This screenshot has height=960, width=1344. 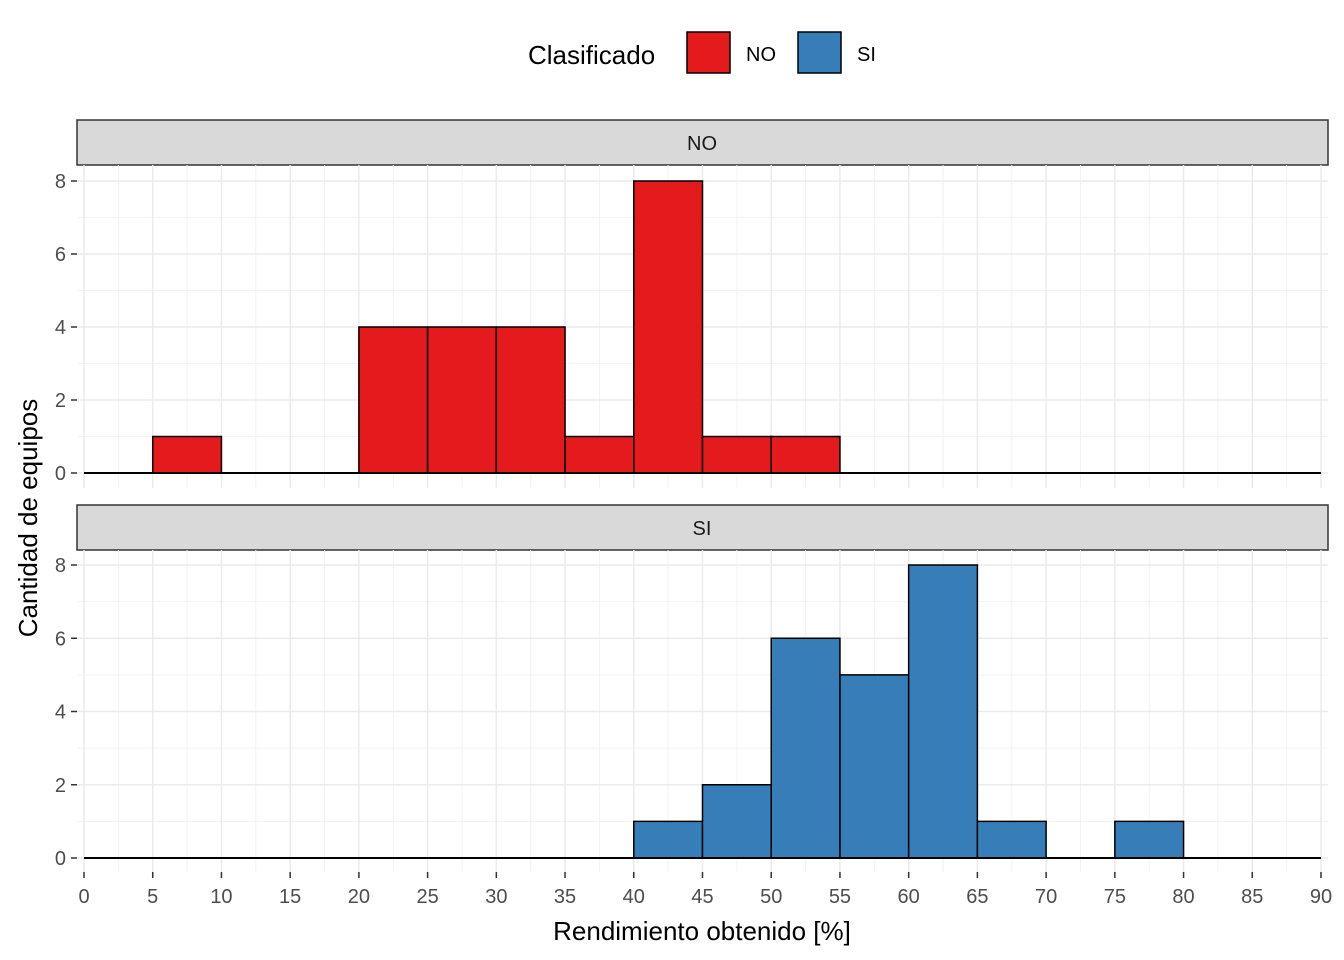 I want to click on x-tick-label: 85, so click(x=1252, y=897).